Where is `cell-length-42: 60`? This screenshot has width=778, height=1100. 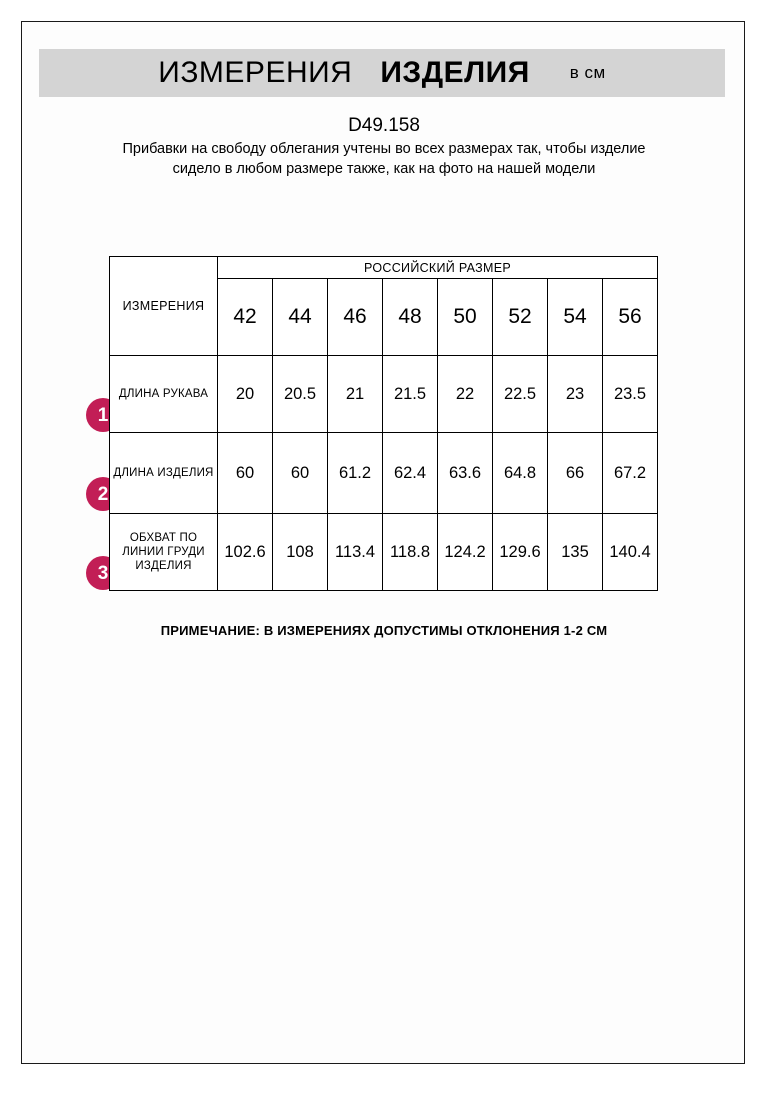 cell-length-42: 60 is located at coordinates (245, 473).